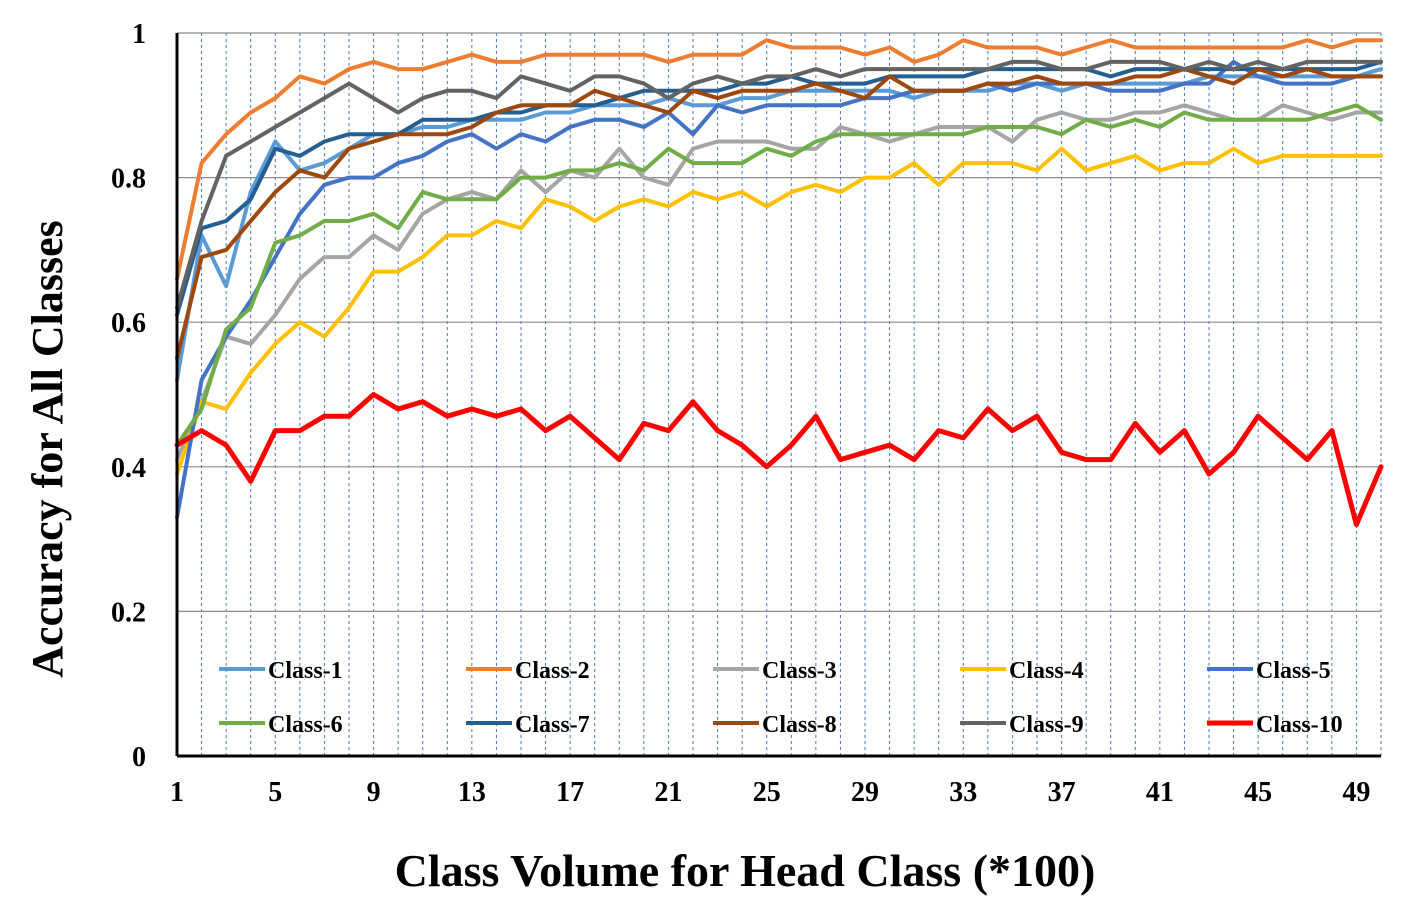  What do you see at coordinates (1160, 792) in the screenshot?
I see `x-tick-label: 41` at bounding box center [1160, 792].